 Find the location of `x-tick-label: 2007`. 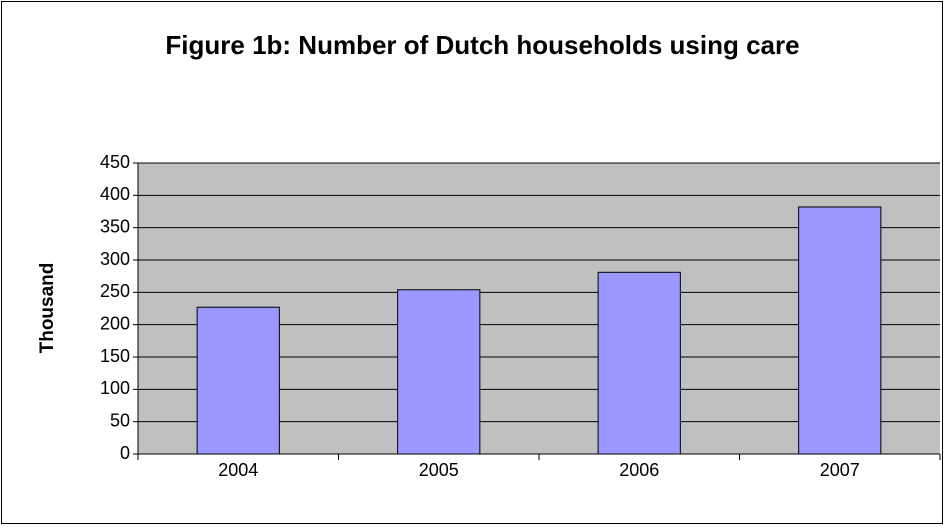

x-tick-label: 2007 is located at coordinates (840, 470).